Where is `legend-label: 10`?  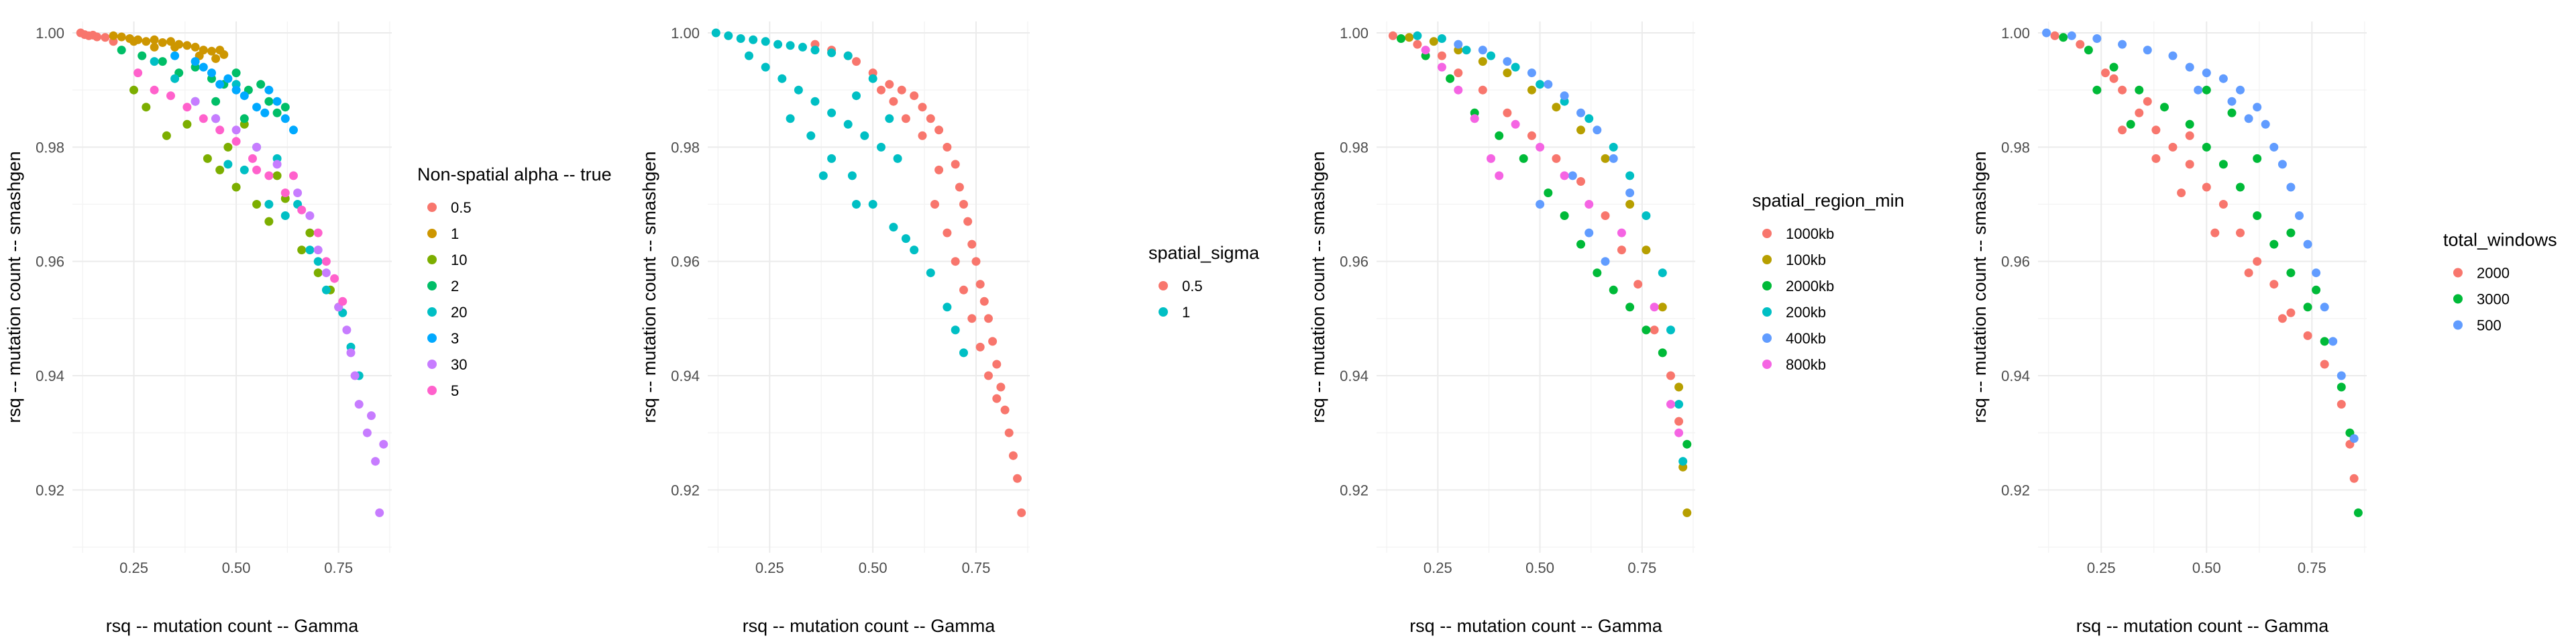
legend-label: 10 is located at coordinates (459, 260).